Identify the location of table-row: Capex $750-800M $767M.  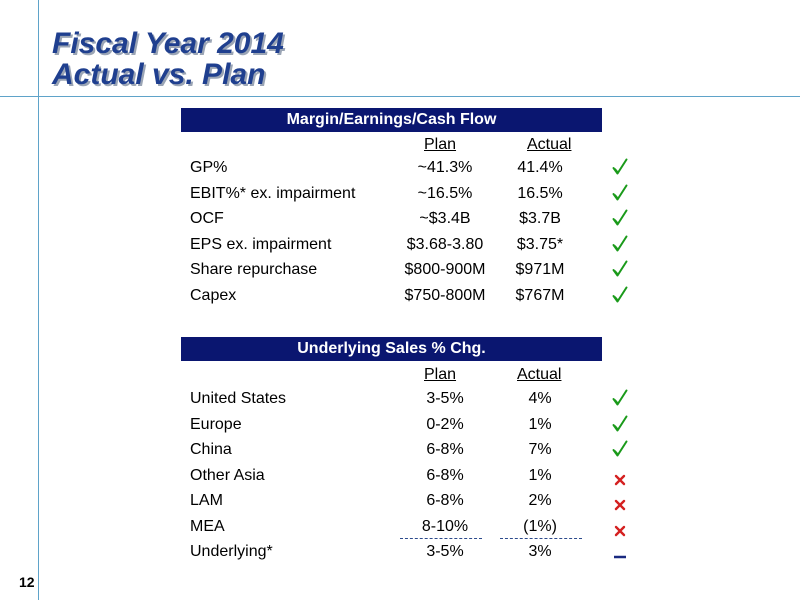
(400, 298).